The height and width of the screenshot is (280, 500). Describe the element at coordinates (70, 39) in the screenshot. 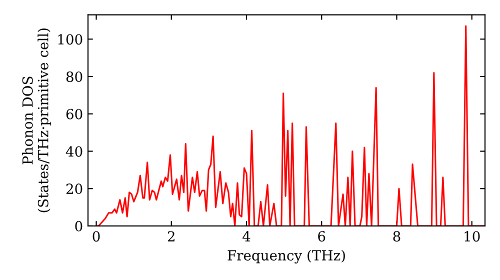

I see `y-tick-label: 100` at that location.